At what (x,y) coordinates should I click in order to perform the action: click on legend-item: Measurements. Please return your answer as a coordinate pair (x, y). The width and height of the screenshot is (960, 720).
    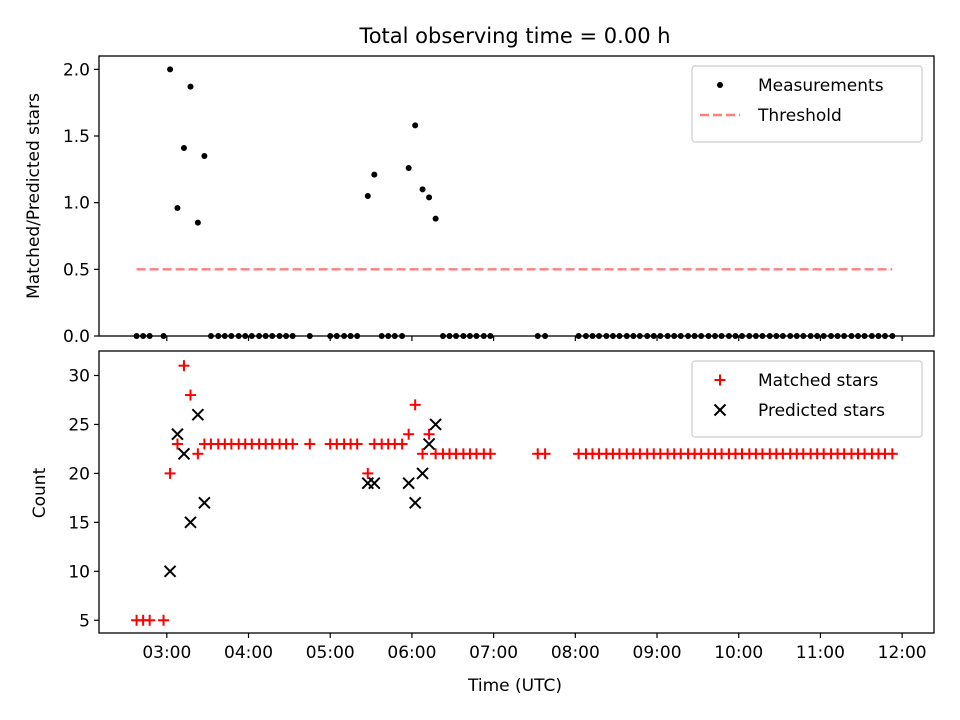
    Looking at the image, I should click on (800, 86).